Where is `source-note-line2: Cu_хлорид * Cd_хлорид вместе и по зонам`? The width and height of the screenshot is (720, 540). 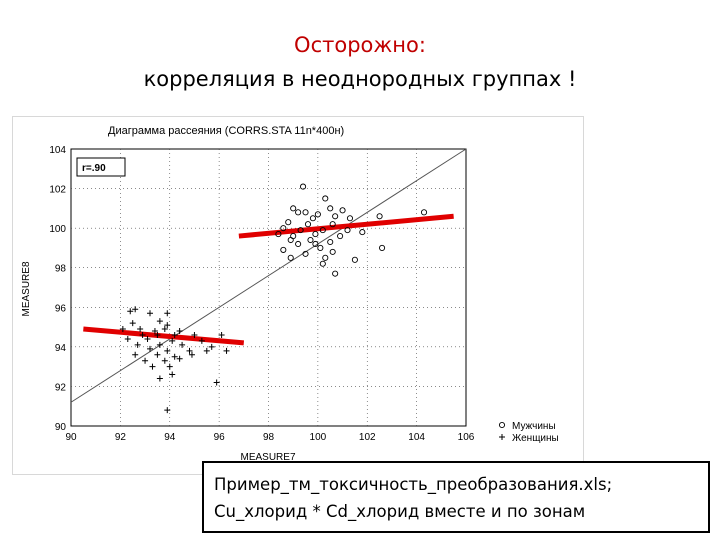
source-note-line2: Cu_хлорид * Cd_хлорид вместе и по зонам is located at coordinates (400, 511).